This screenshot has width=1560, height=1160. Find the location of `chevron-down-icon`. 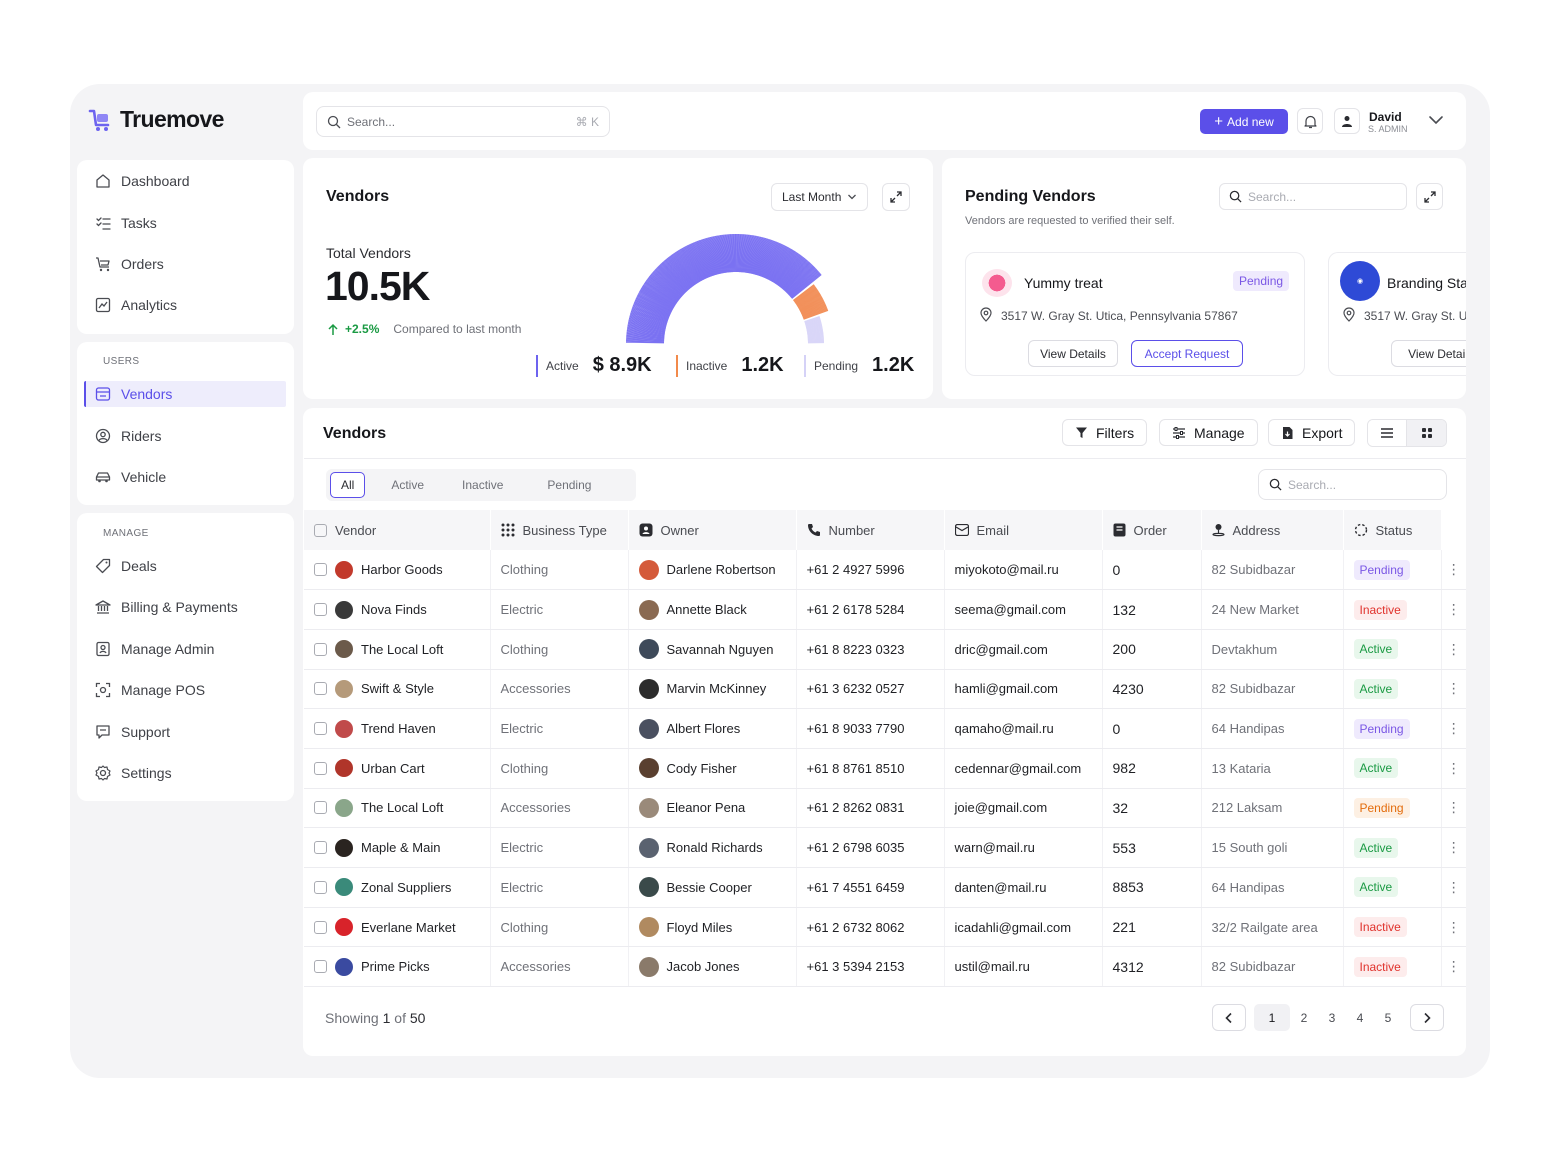

chevron-down-icon is located at coordinates (1436, 120).